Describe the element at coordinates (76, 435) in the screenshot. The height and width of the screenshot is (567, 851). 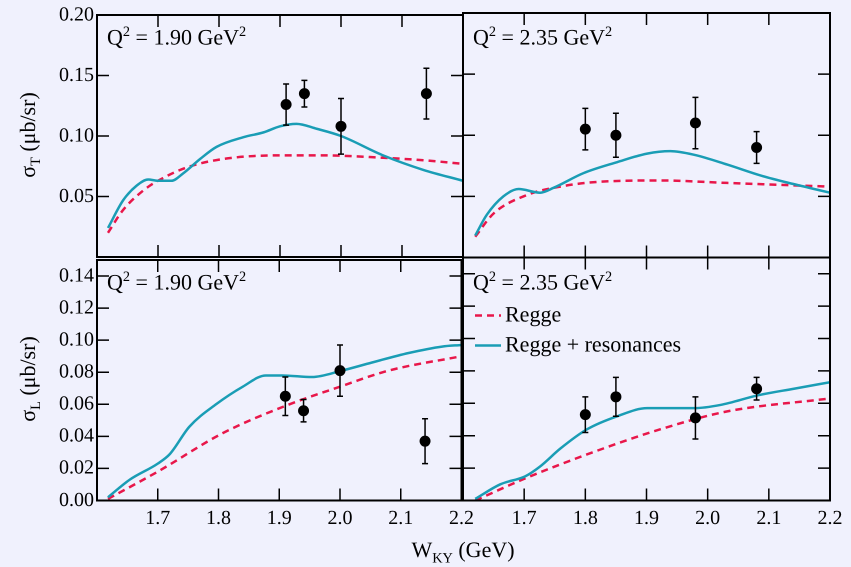
I see `y-tick-label: 0.04` at that location.